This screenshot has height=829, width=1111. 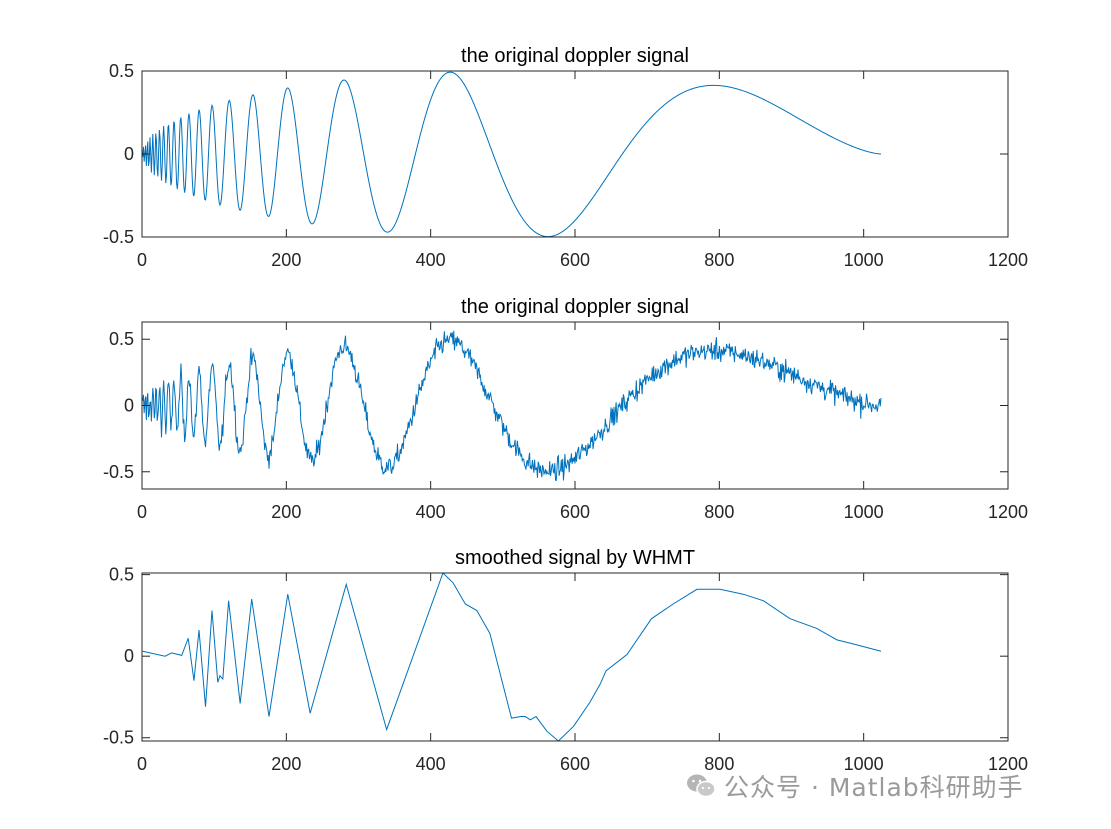 I want to click on watermark: 公众号 · Matlab科研助手, so click(x=855, y=786).